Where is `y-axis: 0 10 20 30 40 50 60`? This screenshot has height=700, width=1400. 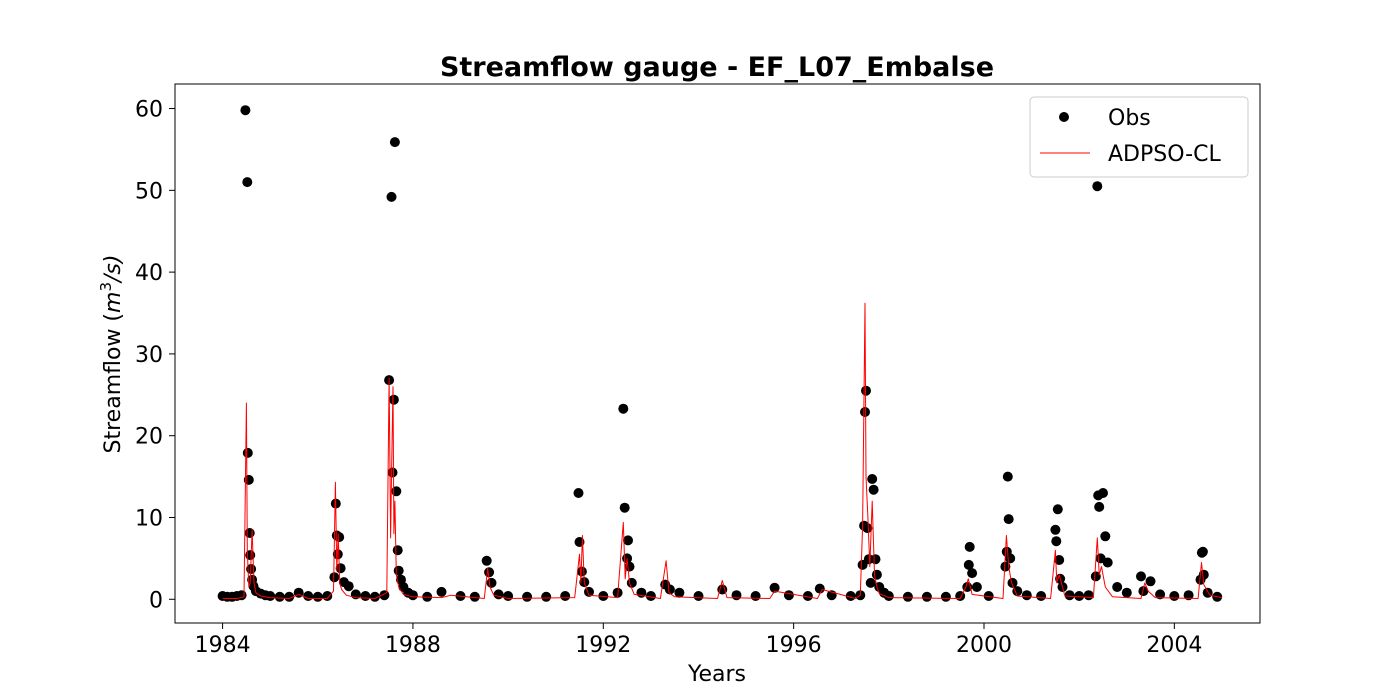
y-axis: 0 10 20 30 40 50 60 is located at coordinates (155, 355).